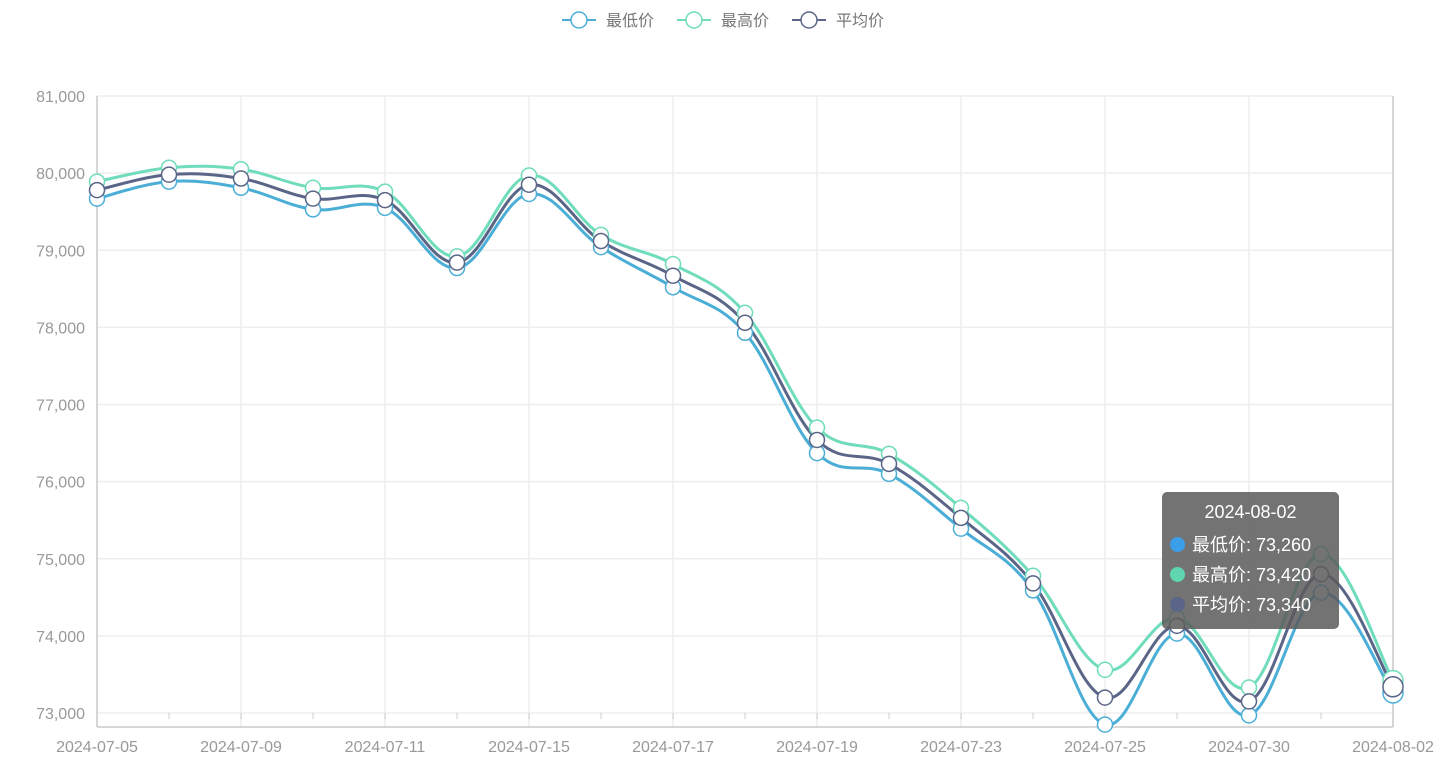  Describe the element at coordinates (1105, 747) in the screenshot. I see `x-tick-label: 2024-07-25` at that location.